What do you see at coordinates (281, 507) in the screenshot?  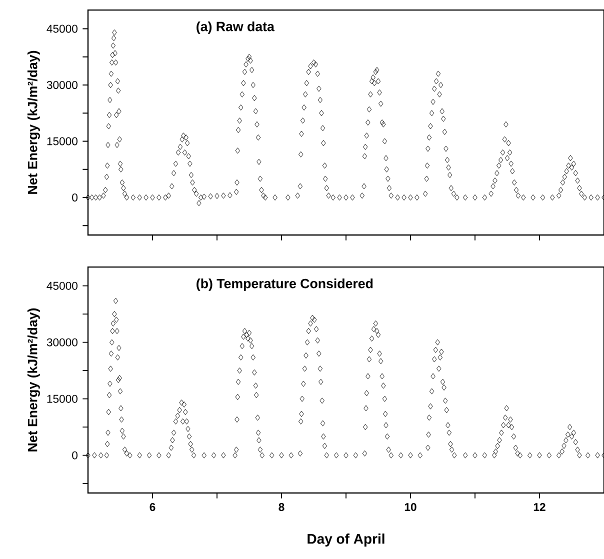 I see `x-tick-label: 8` at bounding box center [281, 507].